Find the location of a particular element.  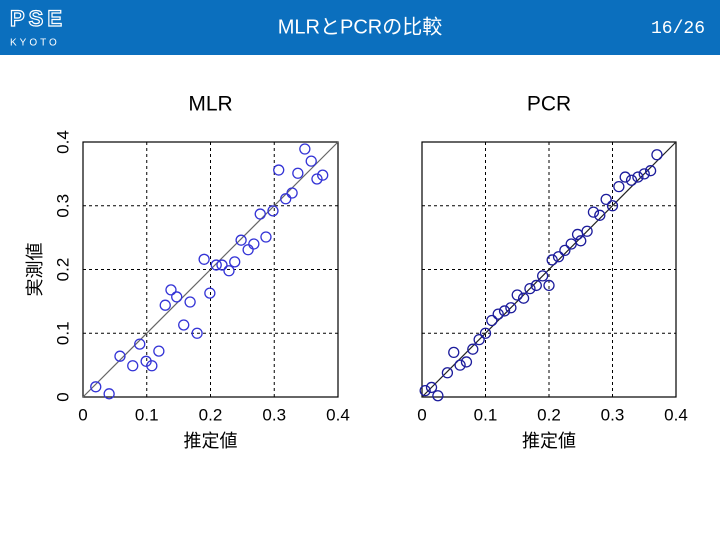

logo-top: PSE is located at coordinates (38, 18).